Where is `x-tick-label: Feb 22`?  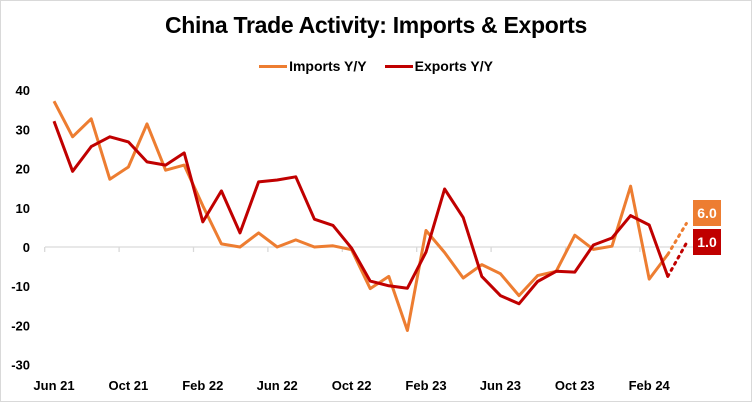
x-tick-label: Feb 22 is located at coordinates (202, 385).